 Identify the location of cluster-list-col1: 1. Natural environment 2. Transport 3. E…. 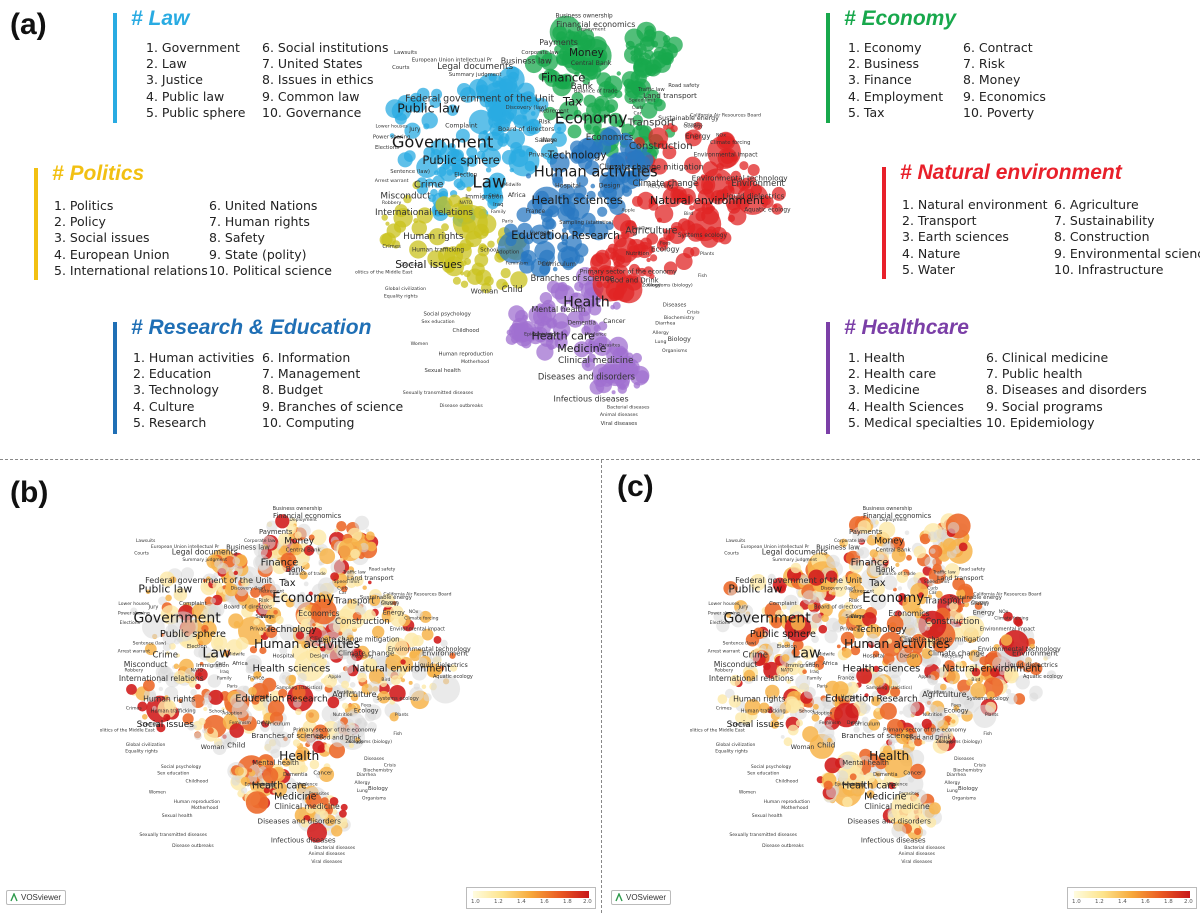
(975, 237).